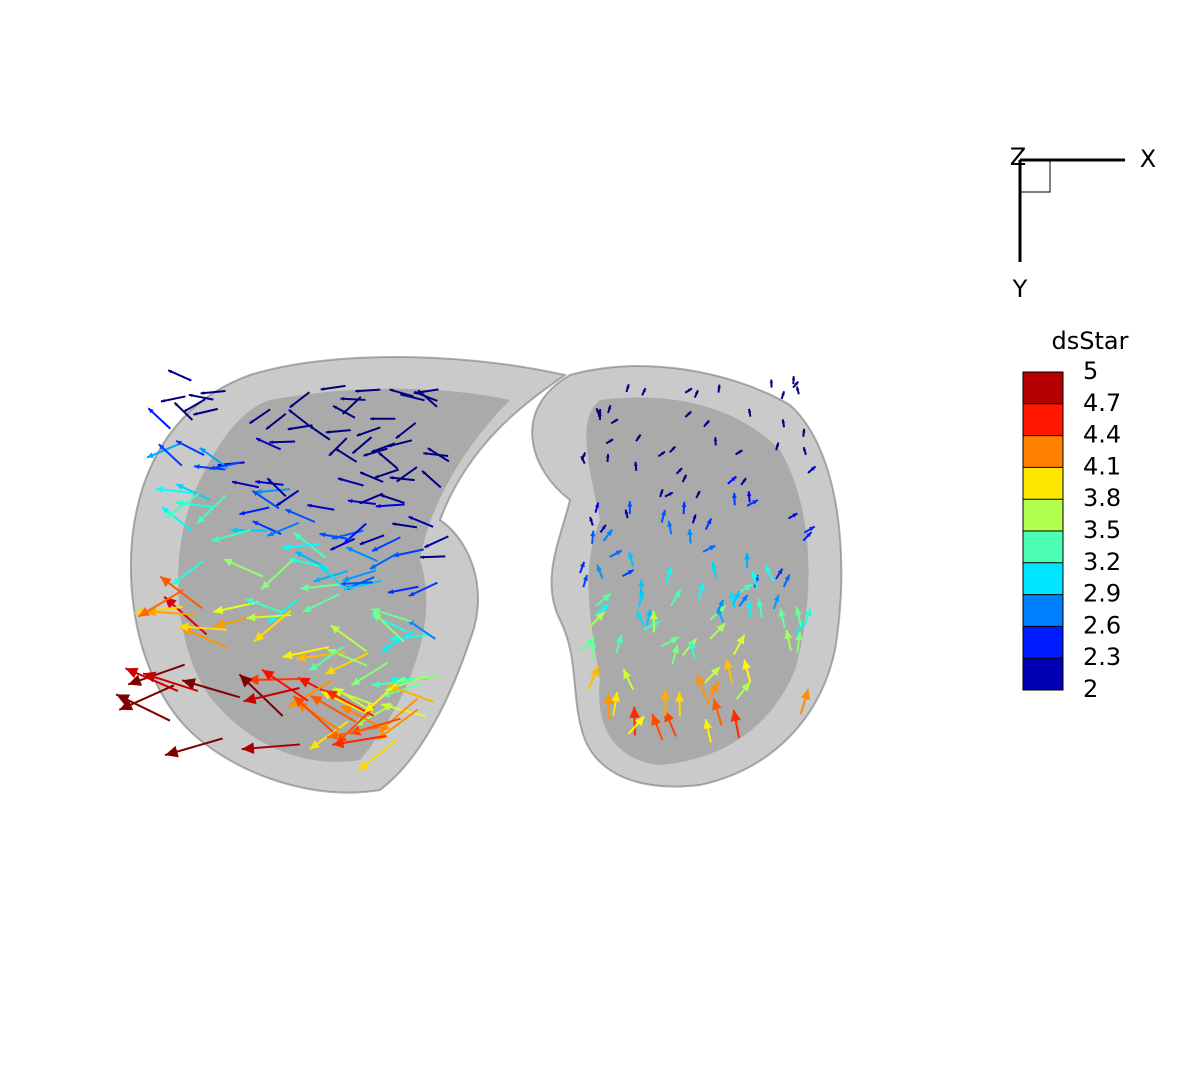  I want to click on legend-label: 2.9, so click(1102, 594).